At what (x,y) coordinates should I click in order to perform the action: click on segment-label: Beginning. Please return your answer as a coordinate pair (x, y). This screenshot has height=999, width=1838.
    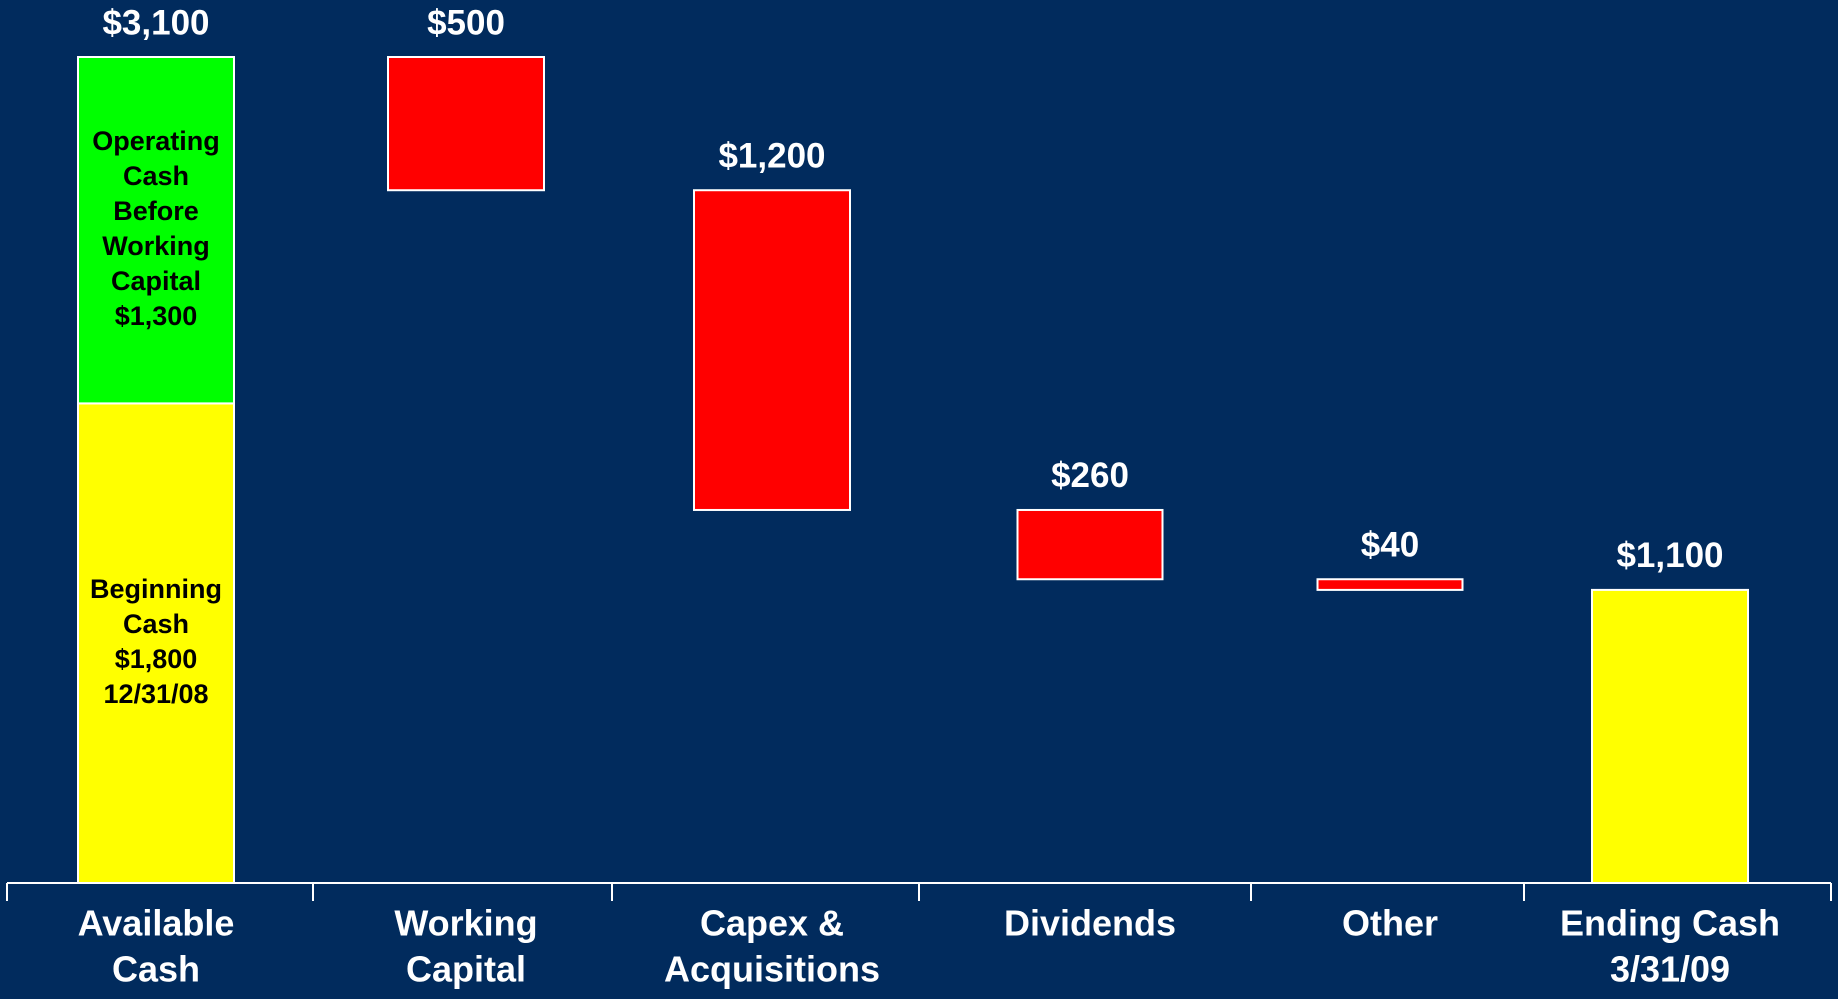
    Looking at the image, I should click on (156, 589).